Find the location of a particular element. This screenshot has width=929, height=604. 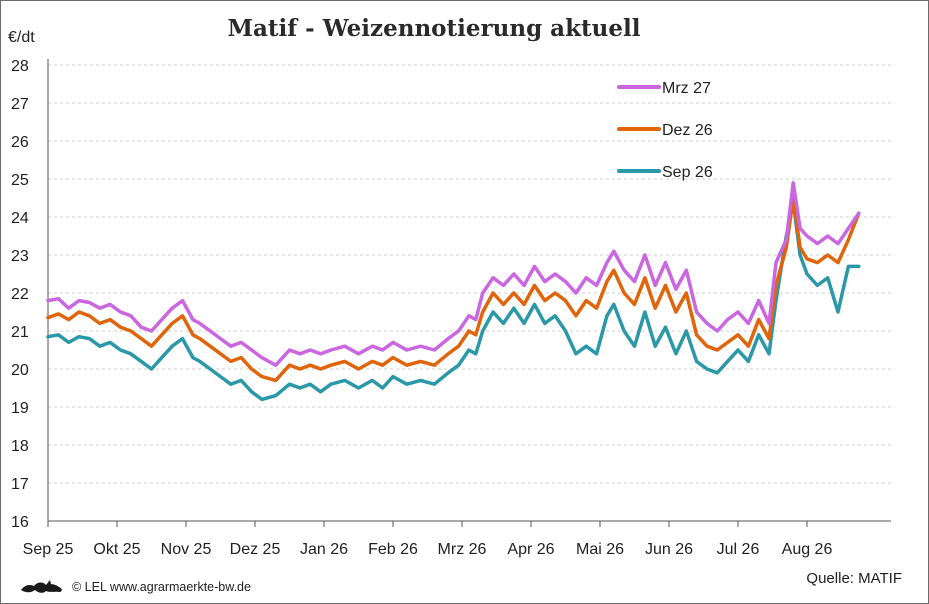

y-tick-label: 26 is located at coordinates (20, 142).